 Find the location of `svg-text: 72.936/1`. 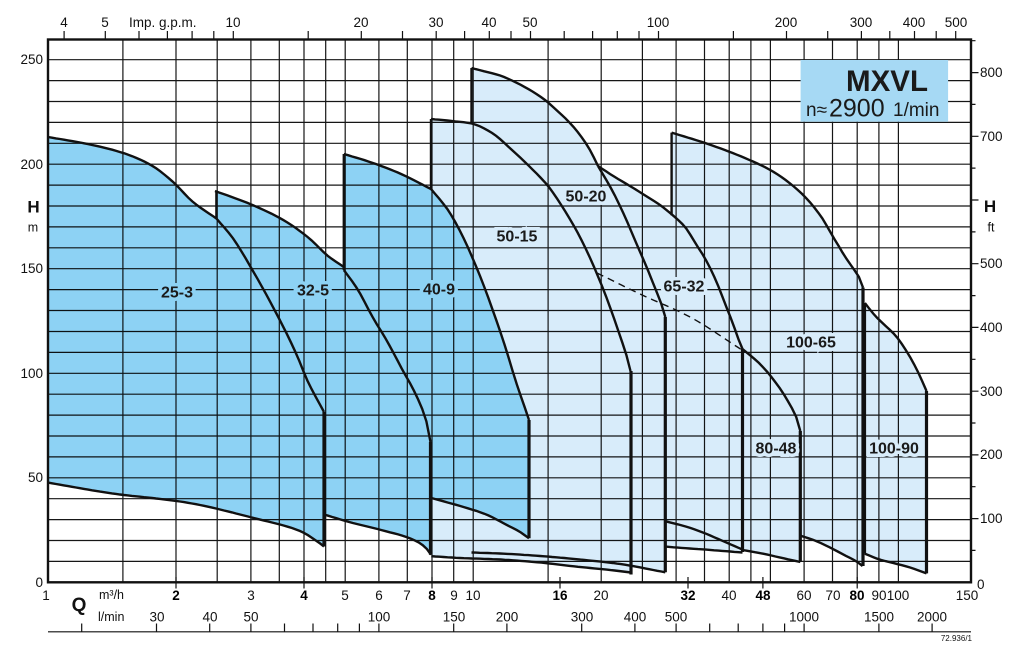

svg-text: 72.936/1 is located at coordinates (957, 638).